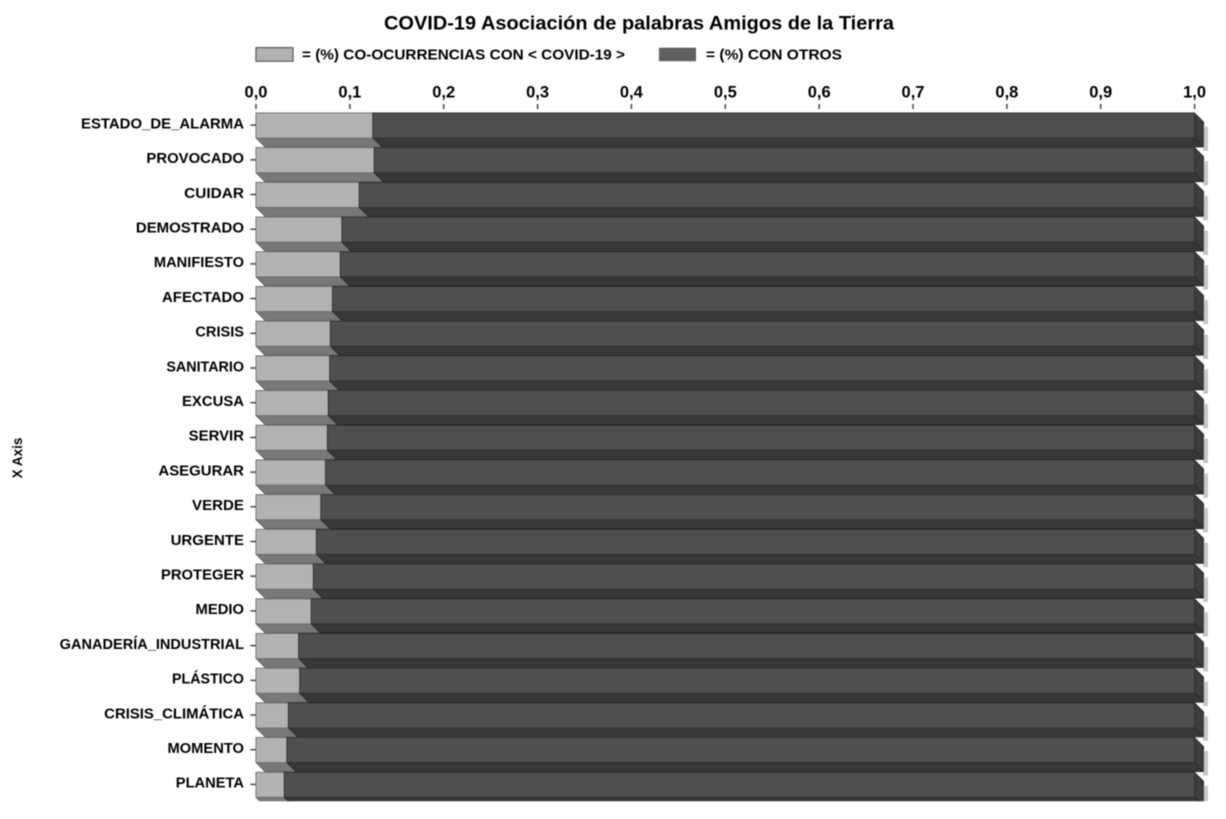  What do you see at coordinates (819, 93) in the screenshot?
I see `svg-text: 0,6` at bounding box center [819, 93].